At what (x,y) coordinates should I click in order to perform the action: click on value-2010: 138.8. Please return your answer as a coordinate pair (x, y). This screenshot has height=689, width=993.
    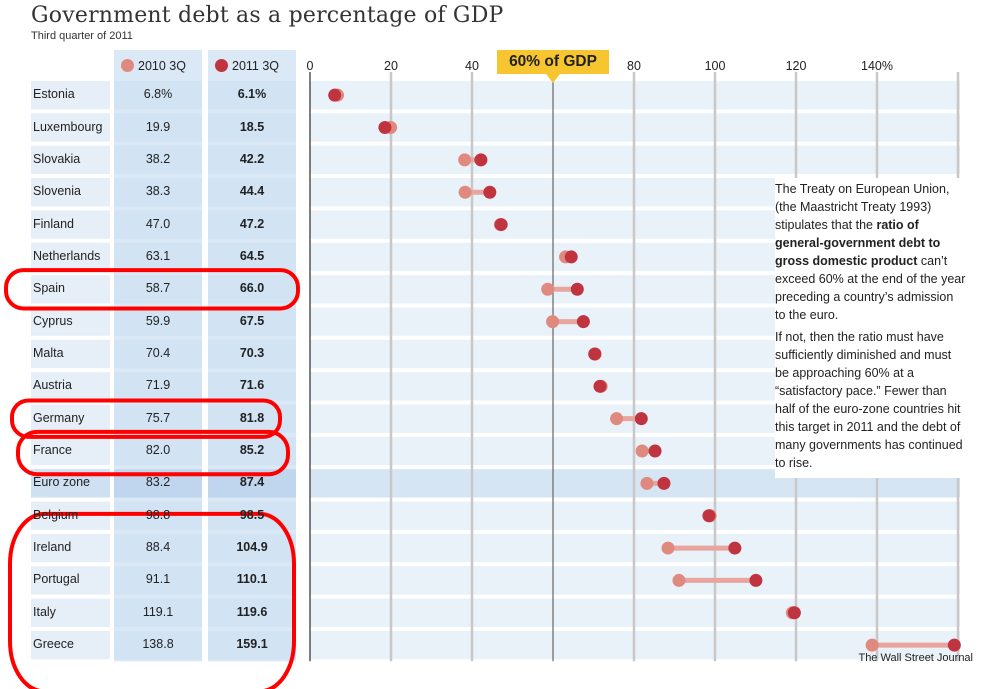
    Looking at the image, I should click on (158, 644).